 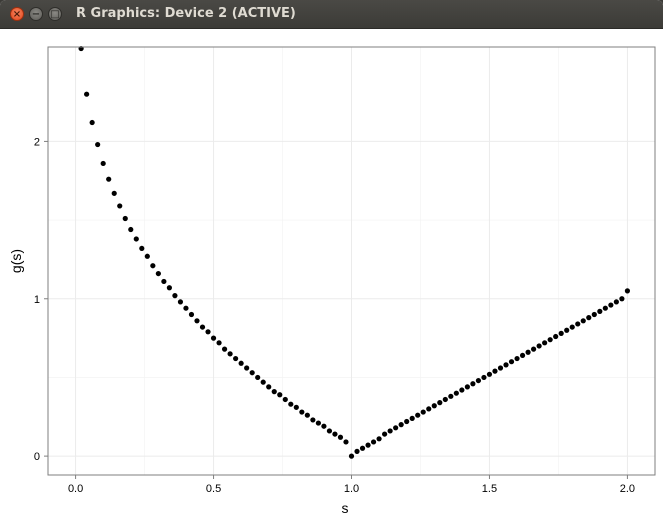 What do you see at coordinates (351, 489) in the screenshot?
I see `x-tick-label: 1.0` at bounding box center [351, 489].